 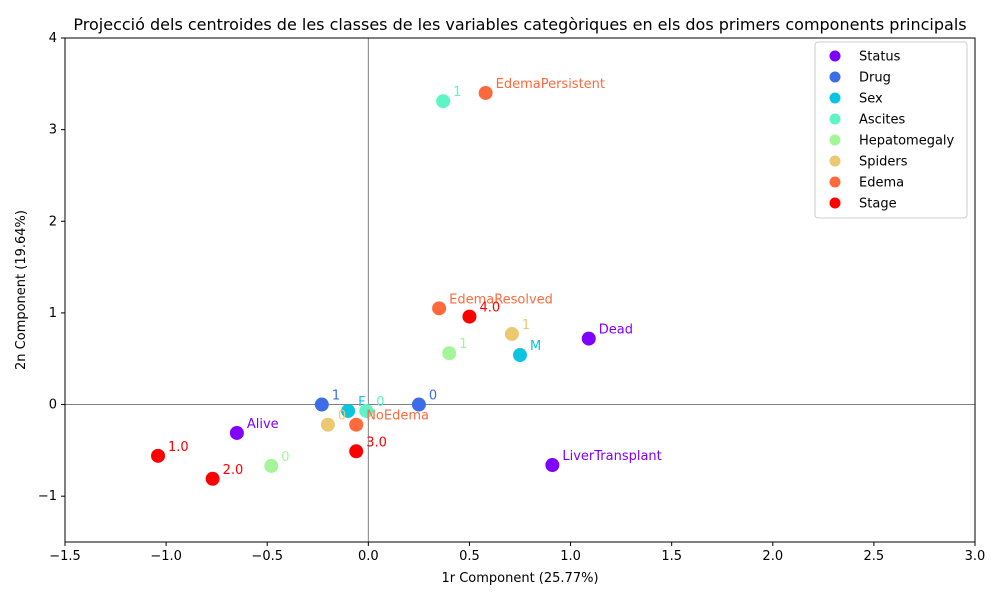 What do you see at coordinates (410, 251) in the screenshot?
I see `series-ascites: 01` at bounding box center [410, 251].